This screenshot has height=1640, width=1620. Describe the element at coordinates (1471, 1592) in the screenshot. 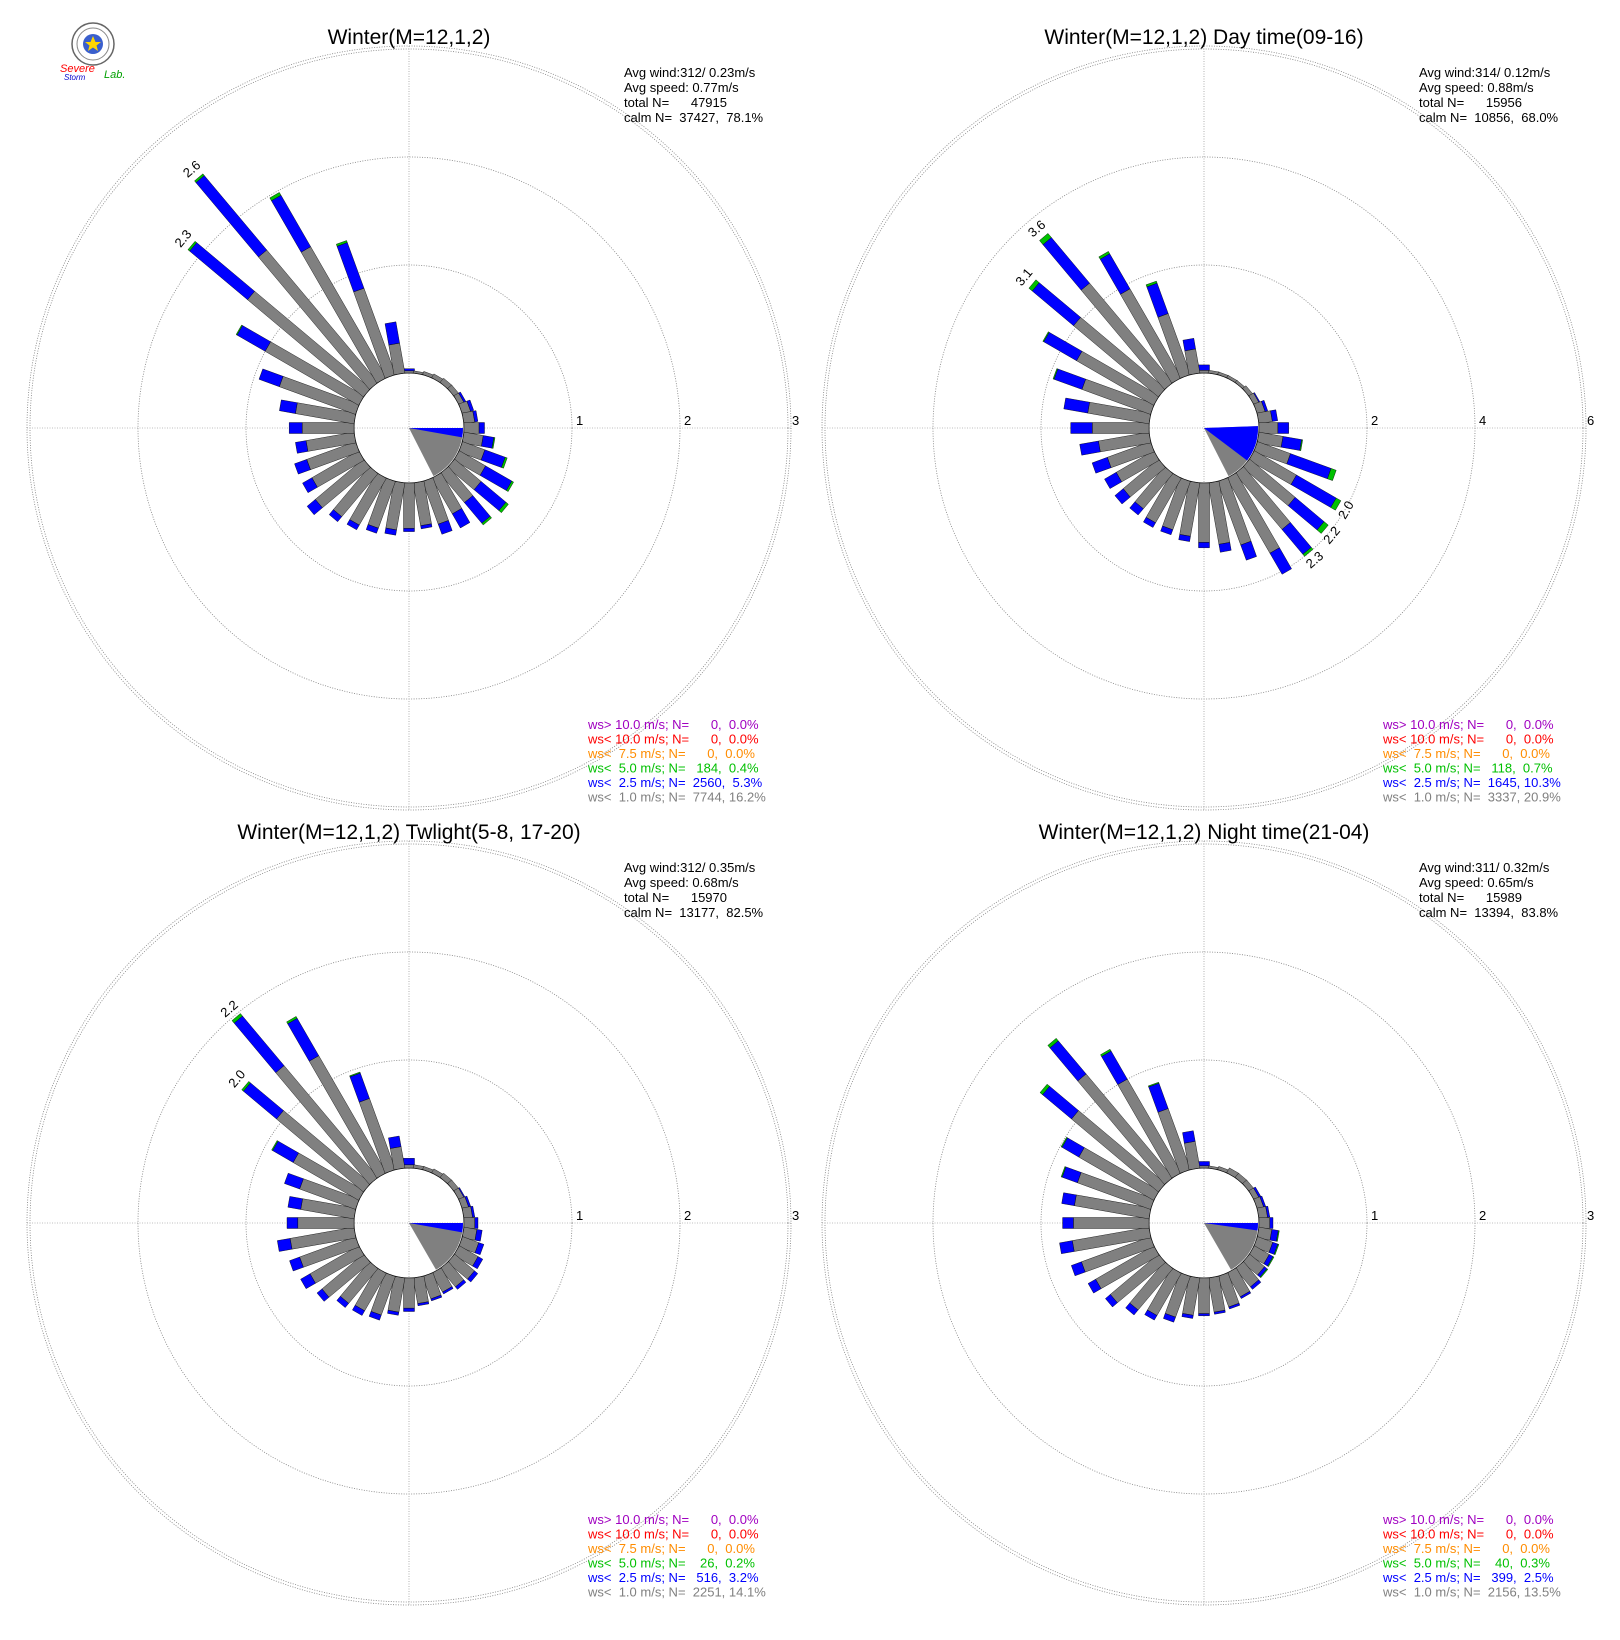

I see `legend-entry: ws< 1.0 m/s; N= 2156, 13.5%` at that location.